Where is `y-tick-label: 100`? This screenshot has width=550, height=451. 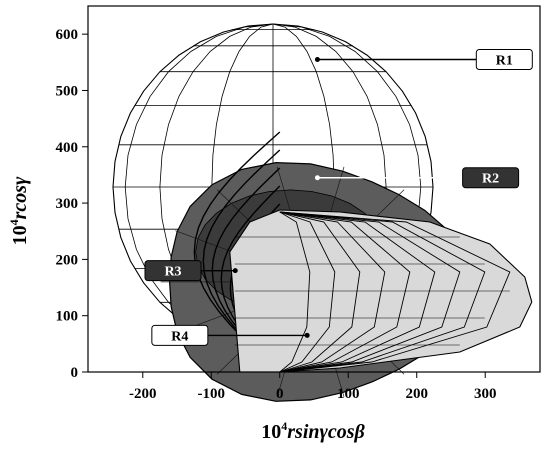 y-tick-label: 100 is located at coordinates (67, 317).